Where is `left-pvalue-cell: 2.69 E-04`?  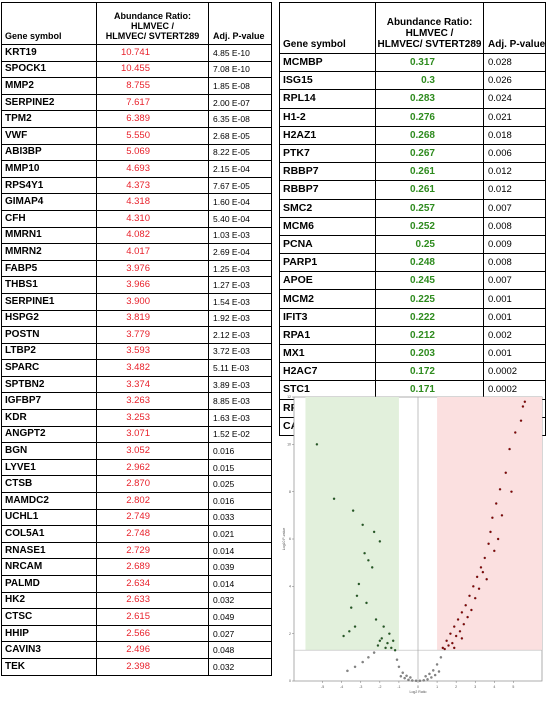 left-pvalue-cell: 2.69 E-04 is located at coordinates (240, 252).